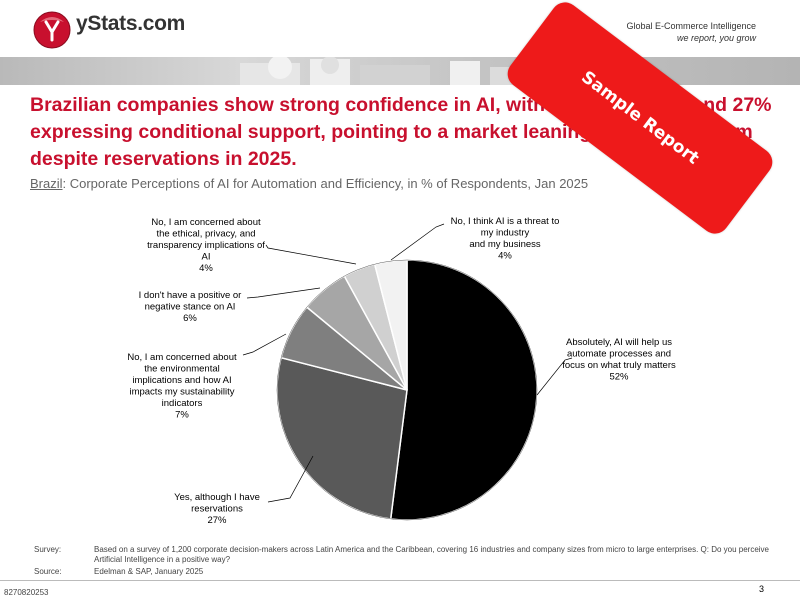 This screenshot has height=600, width=800. I want to click on data-label-2-line-3: 27%, so click(217, 520).